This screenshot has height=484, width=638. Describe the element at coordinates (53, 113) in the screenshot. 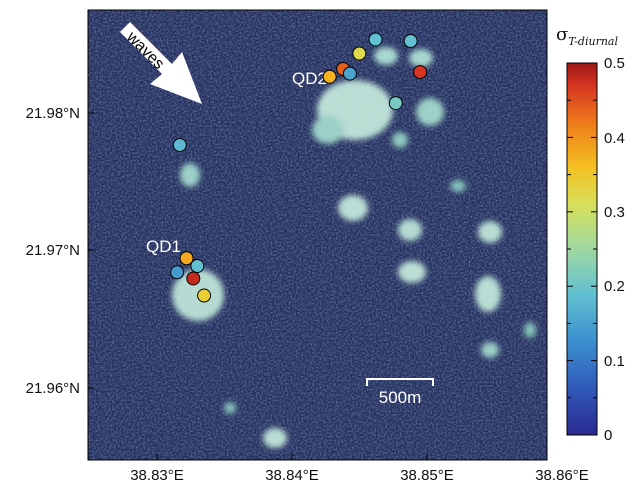

I see `y-tick-label: 21.98°N` at that location.